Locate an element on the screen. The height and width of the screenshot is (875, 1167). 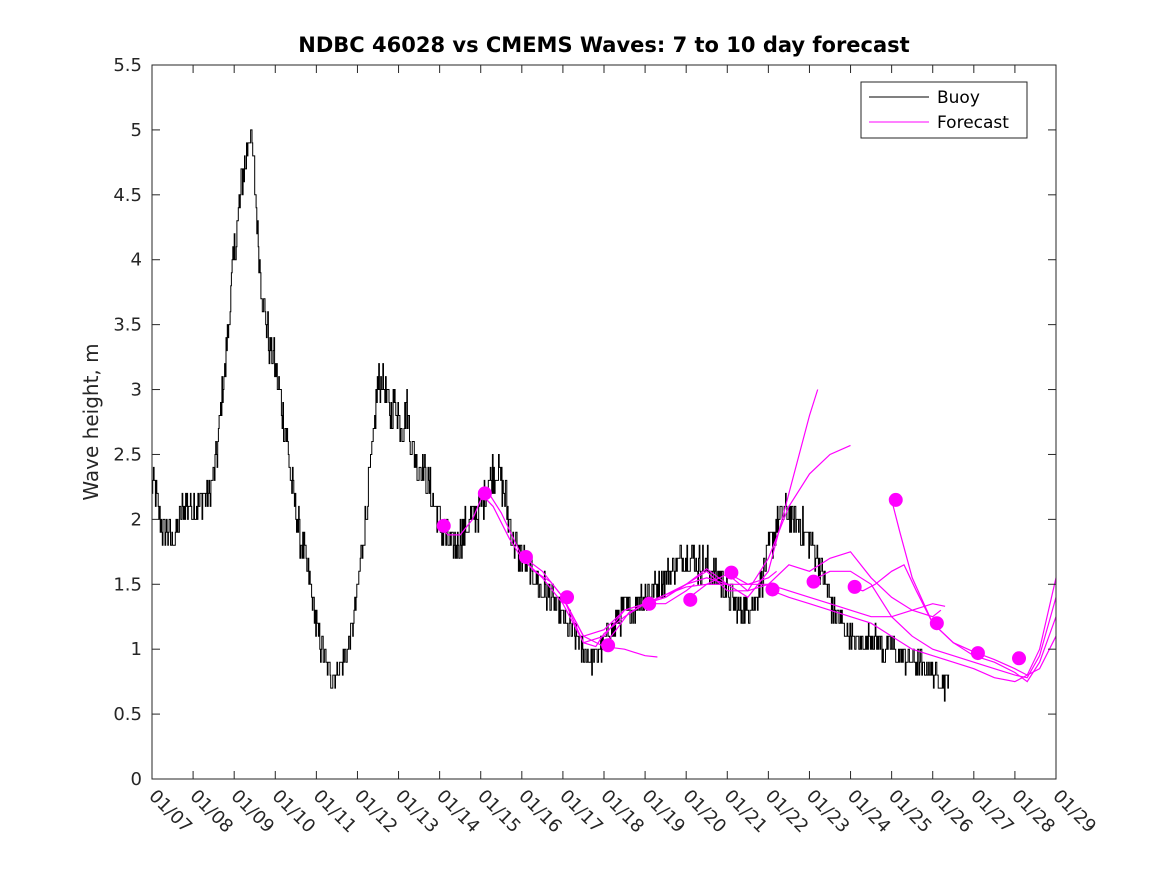
x-tick-label: 01/25 is located at coordinates (910, 812).